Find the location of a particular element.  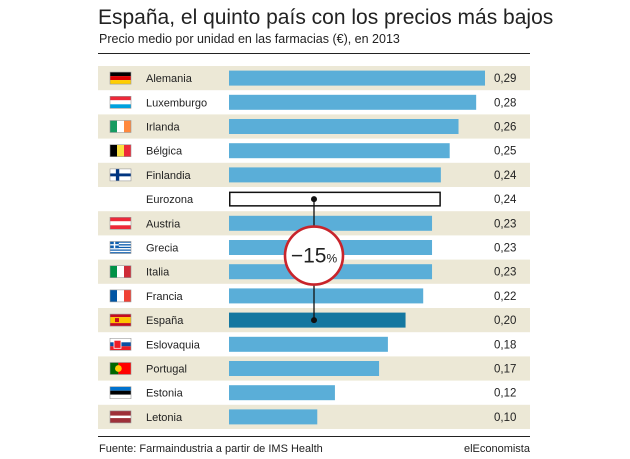

value-label: 0,10 is located at coordinates (505, 418).